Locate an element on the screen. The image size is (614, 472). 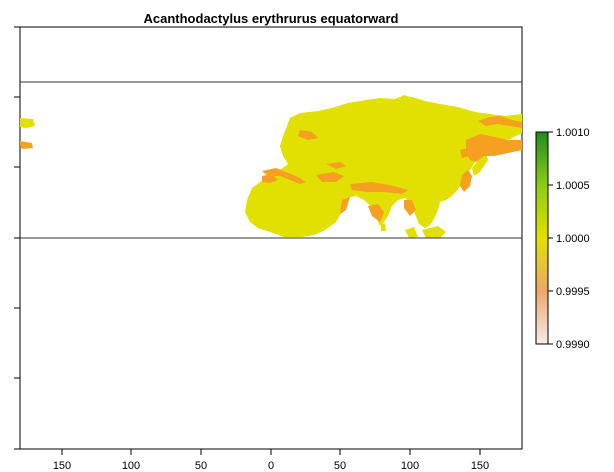
raster-eurasia-africa is located at coordinates (383, 166).